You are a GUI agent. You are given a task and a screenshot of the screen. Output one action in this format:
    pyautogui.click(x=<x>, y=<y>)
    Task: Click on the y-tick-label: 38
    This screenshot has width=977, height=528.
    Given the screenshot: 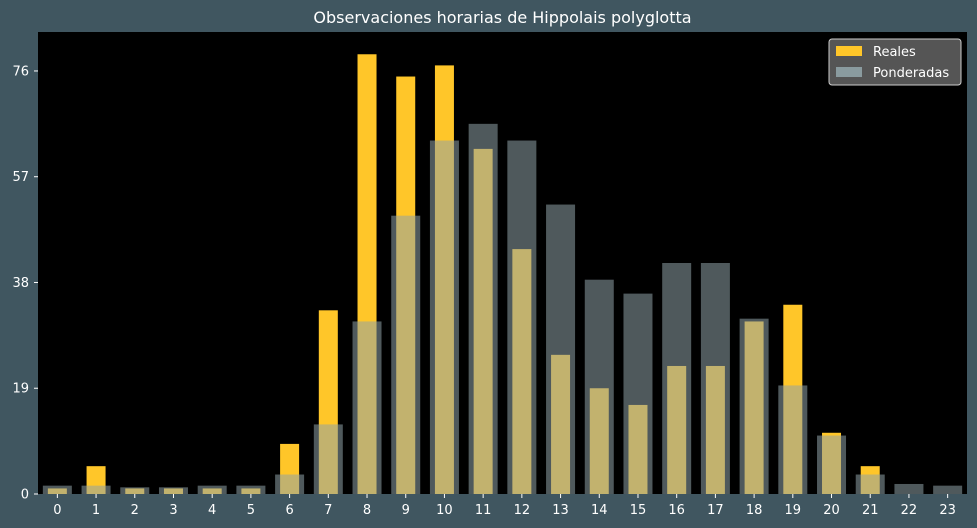 What is the action you would take?
    pyautogui.click(x=20, y=283)
    